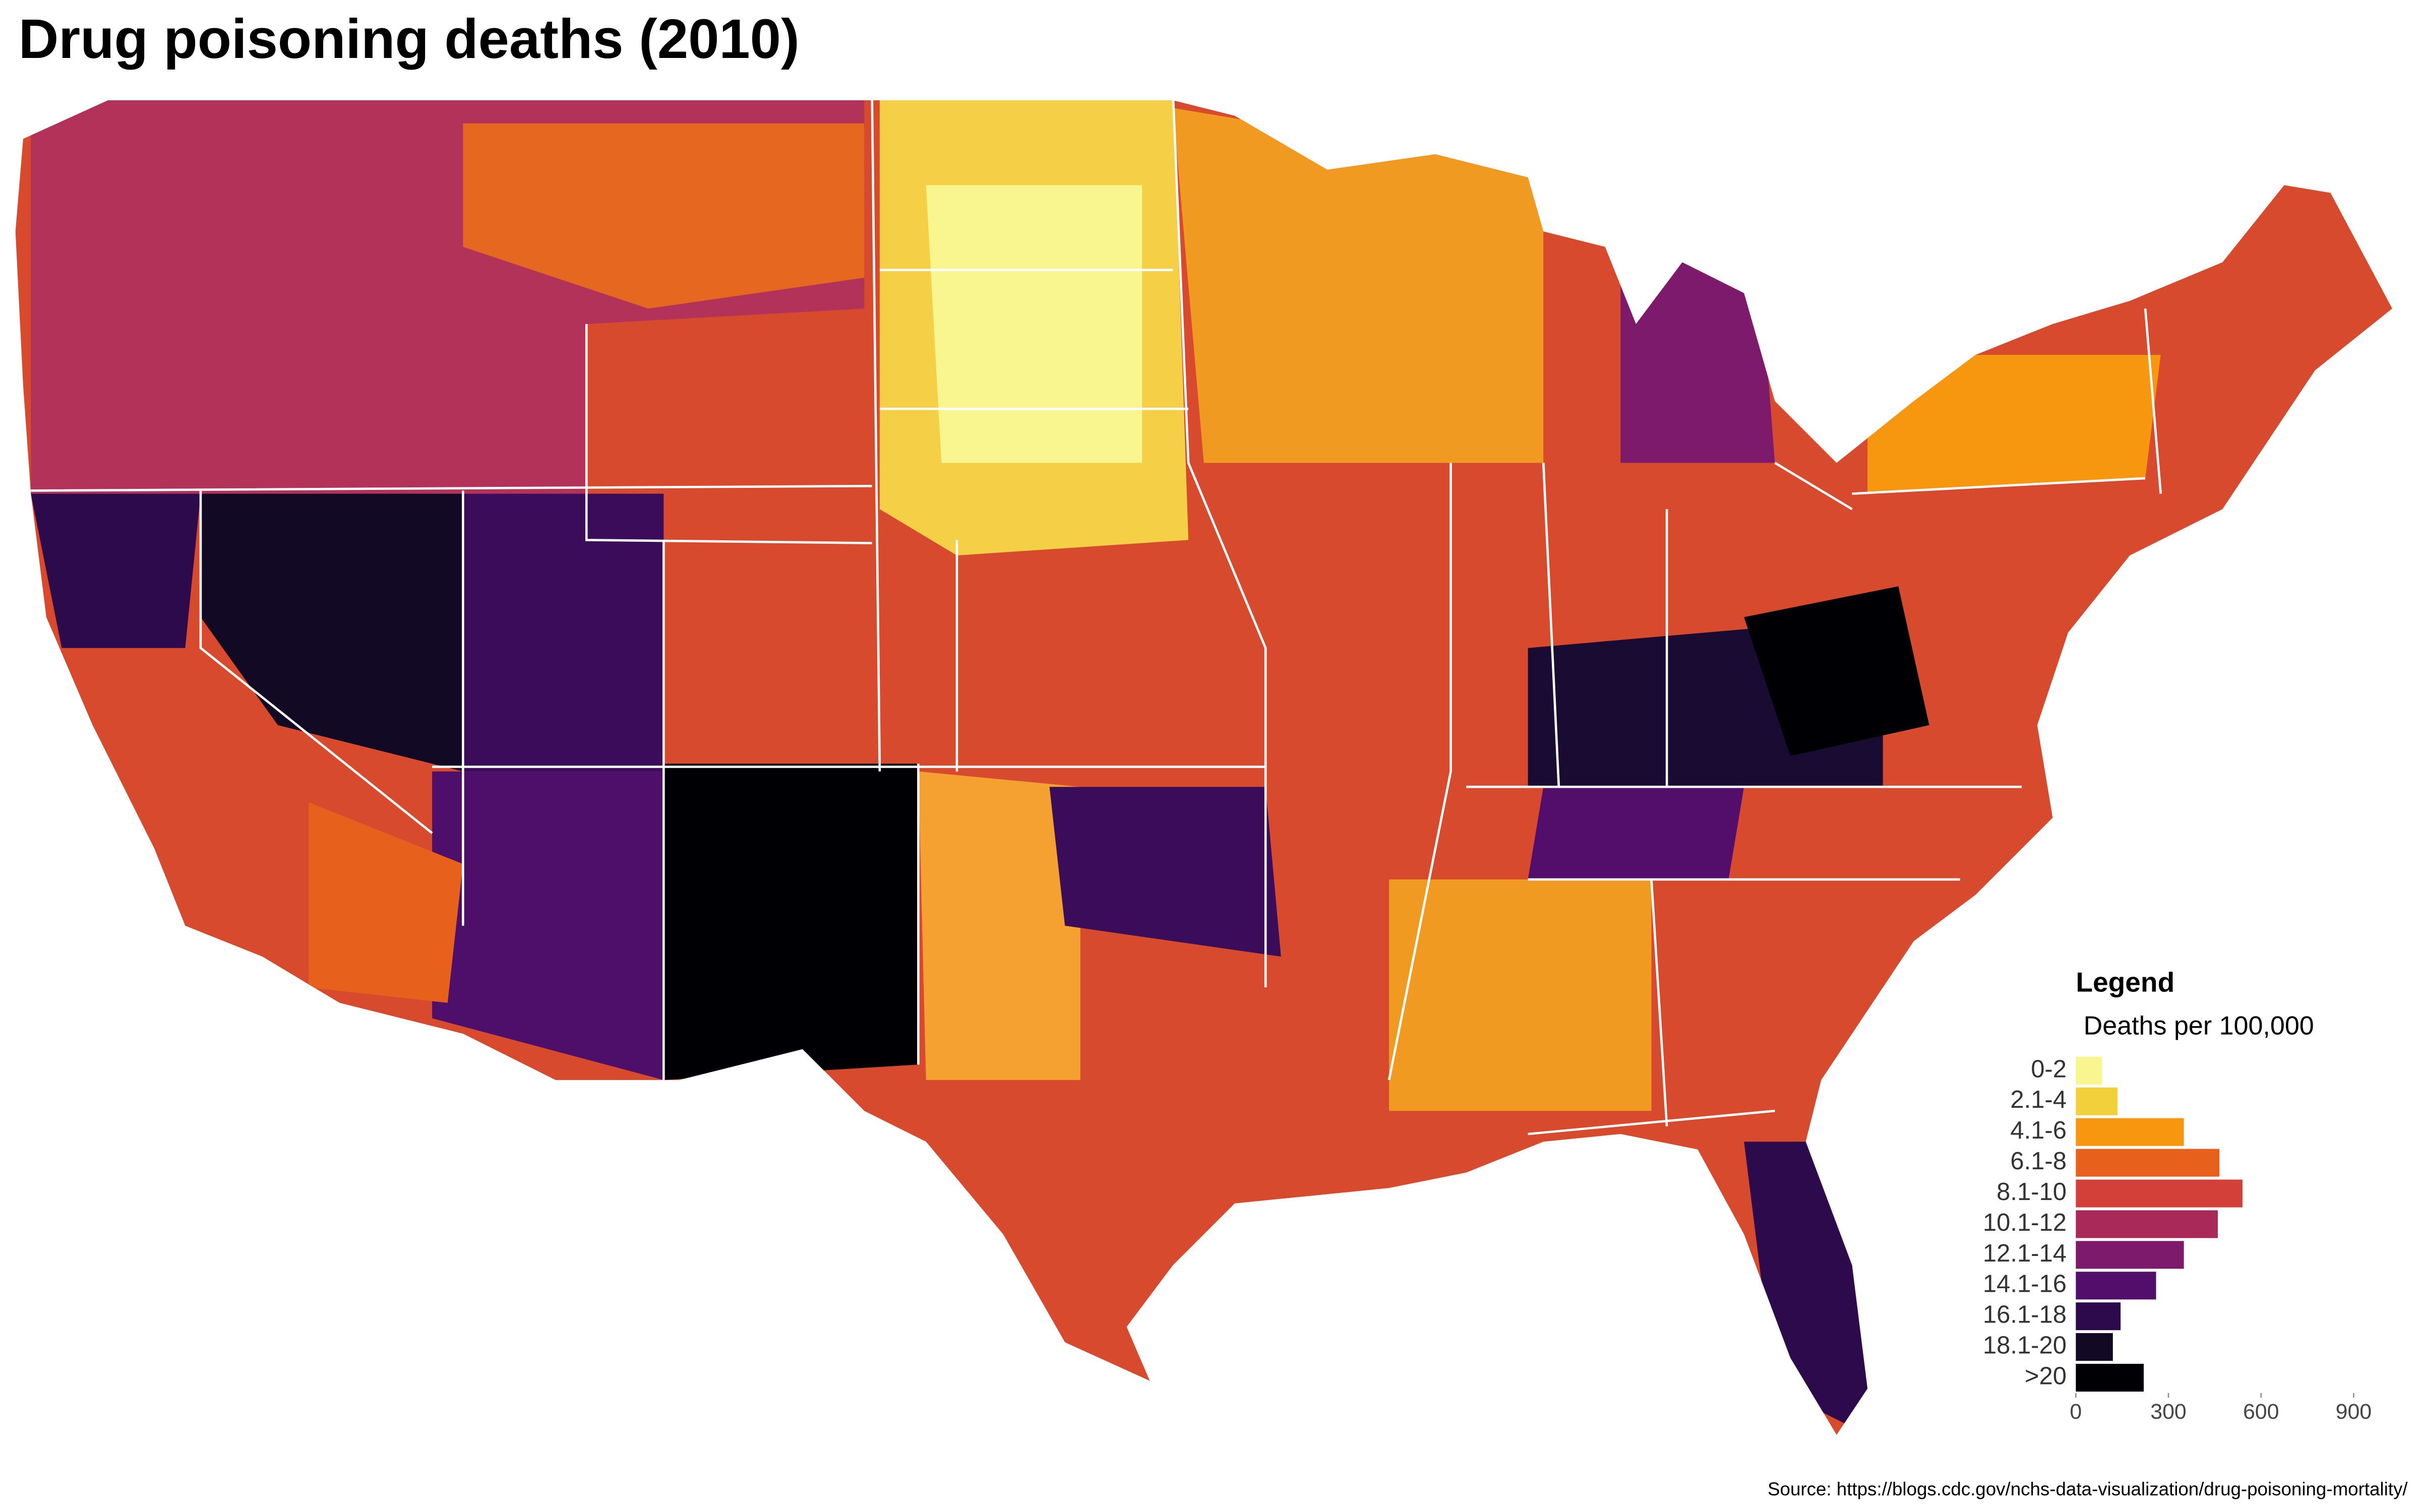 The height and width of the screenshot is (1512, 2420). What do you see at coordinates (2076, 1412) in the screenshot?
I see `x-tick-label: 0` at bounding box center [2076, 1412].